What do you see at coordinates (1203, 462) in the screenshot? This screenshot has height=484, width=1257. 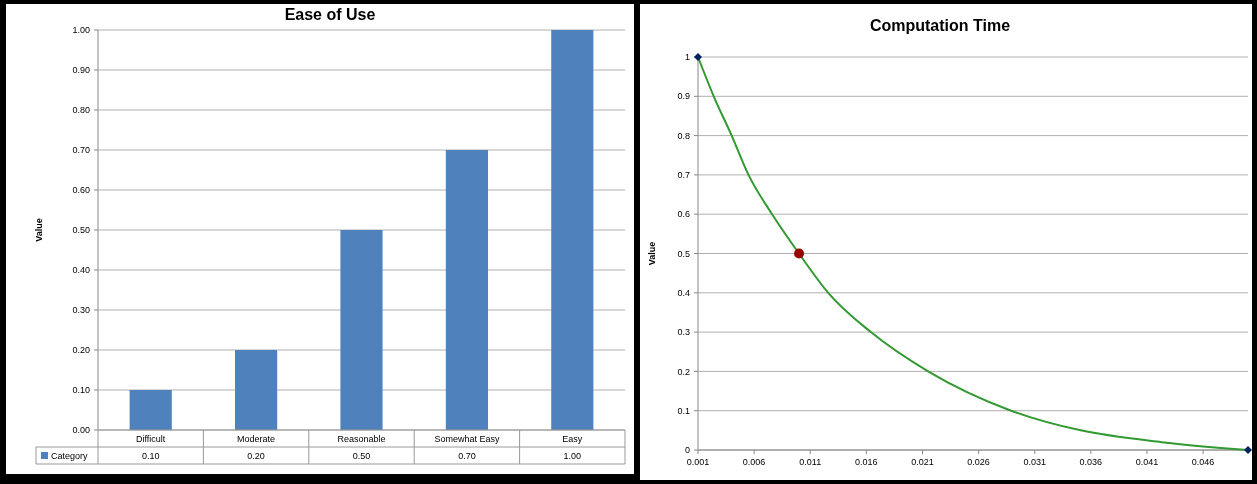 I see `x-tick-label: 0.046` at bounding box center [1203, 462].